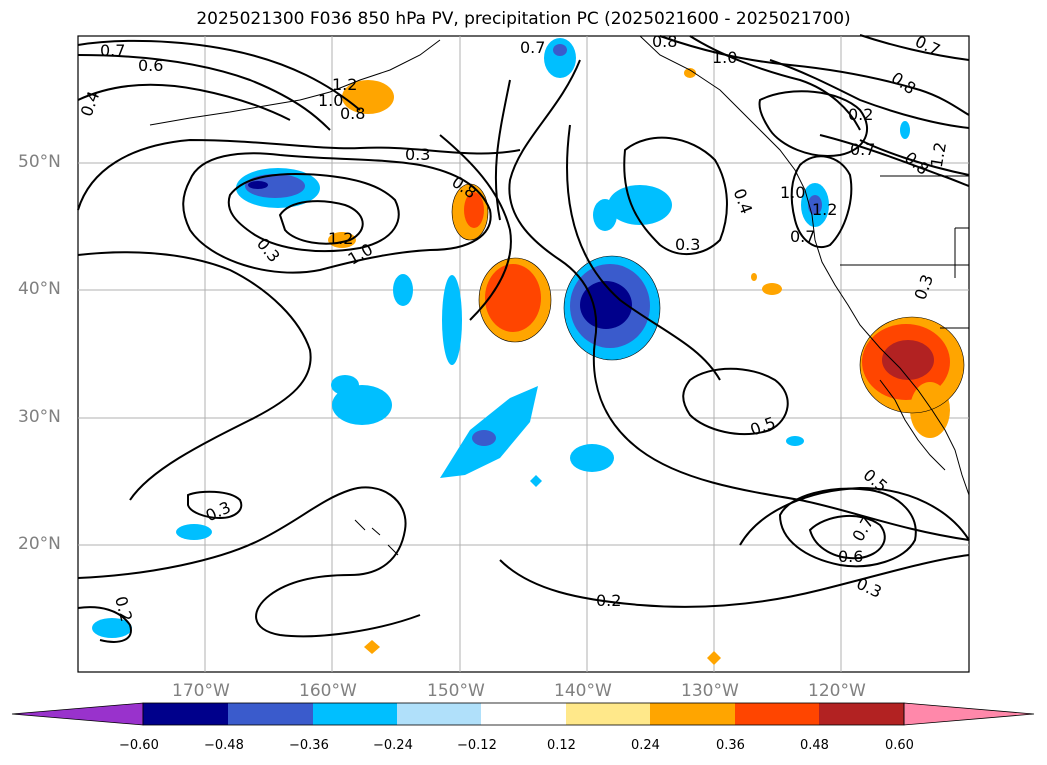 The height and width of the screenshot is (765, 1047). Describe the element at coordinates (456, 691) in the screenshot. I see `lon-label-150w: 150°W` at that location.